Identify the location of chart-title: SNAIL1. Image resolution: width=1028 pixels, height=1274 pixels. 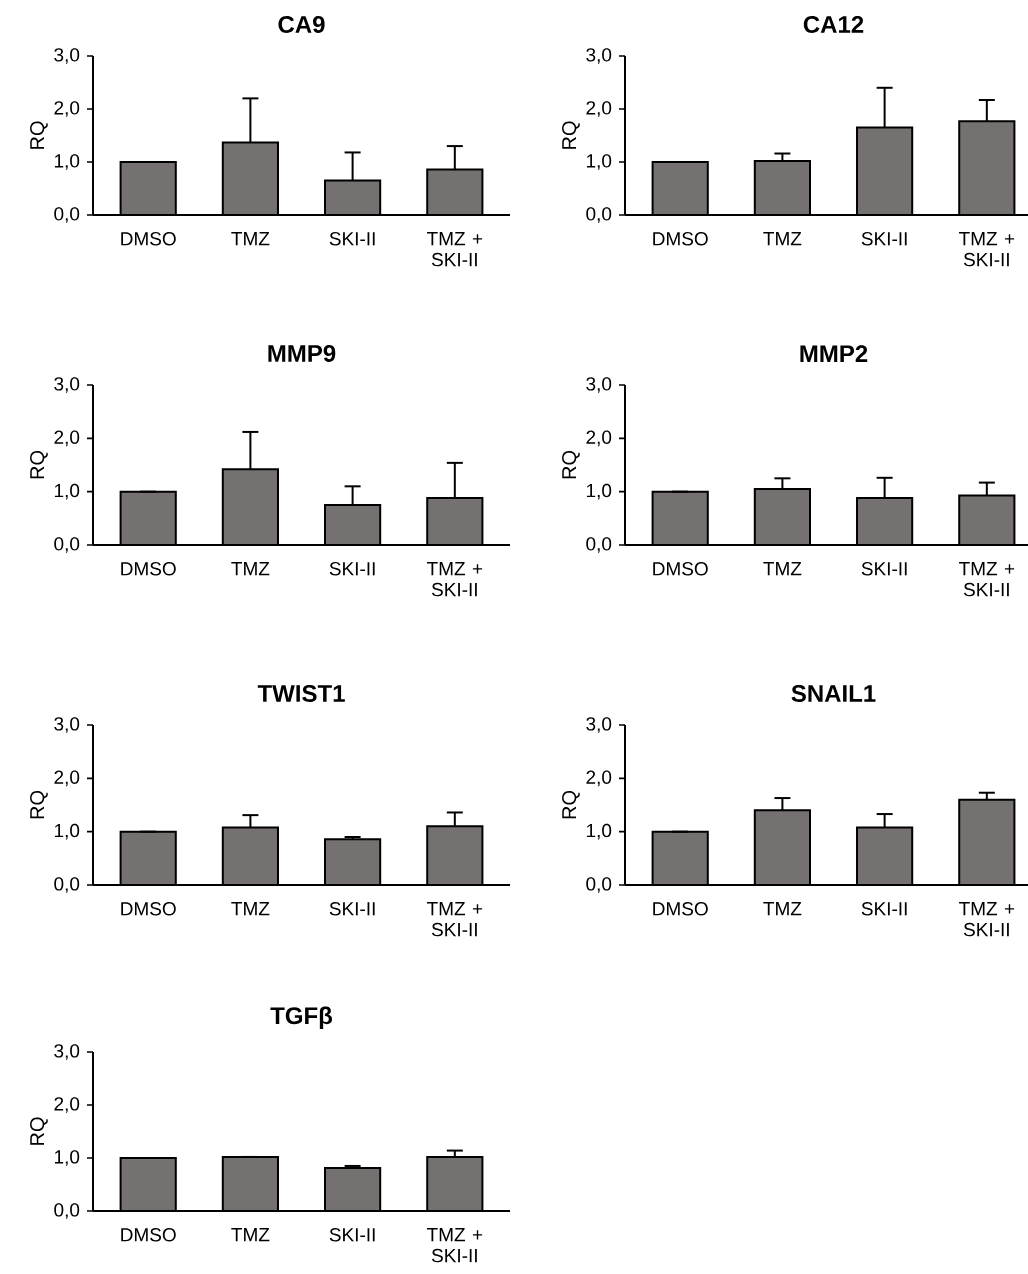
(833, 693).